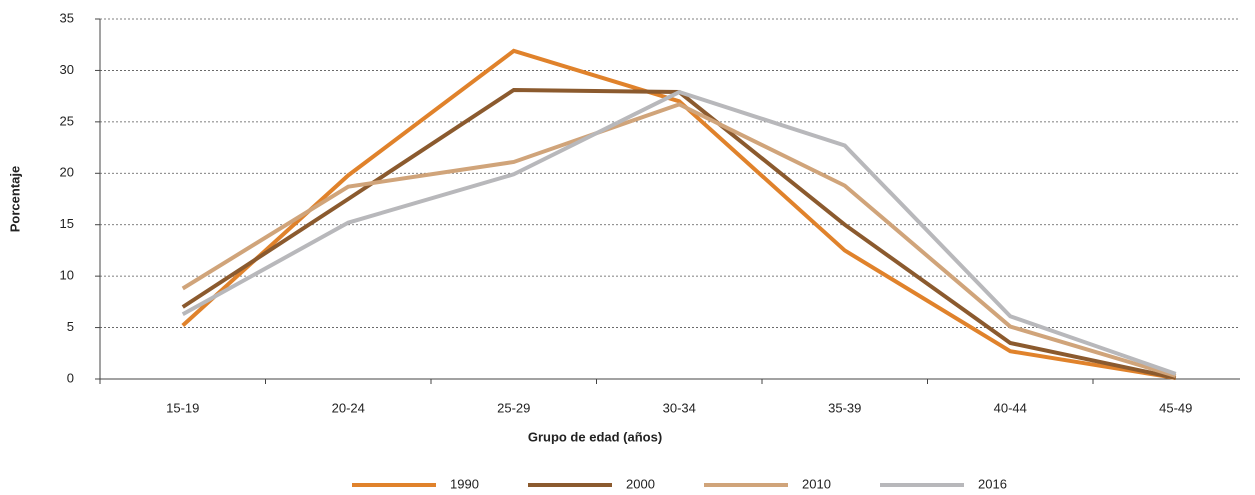  I want to click on x-tick-label: 45-49, so click(1175, 407).